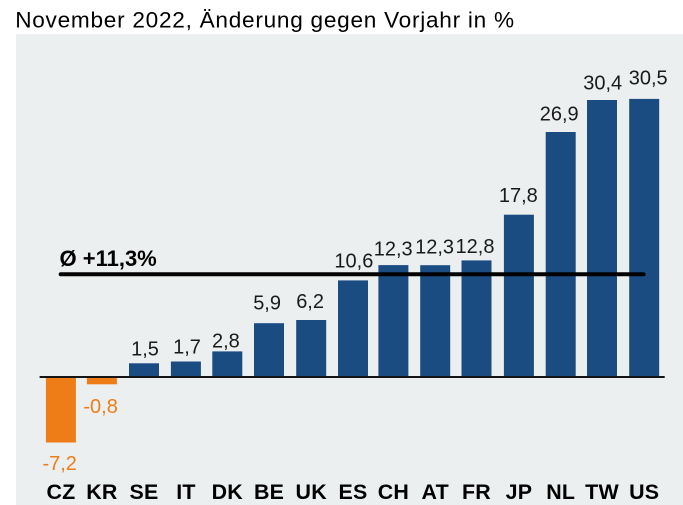 The width and height of the screenshot is (683, 505). I want to click on svg-text: ES, so click(353, 492).